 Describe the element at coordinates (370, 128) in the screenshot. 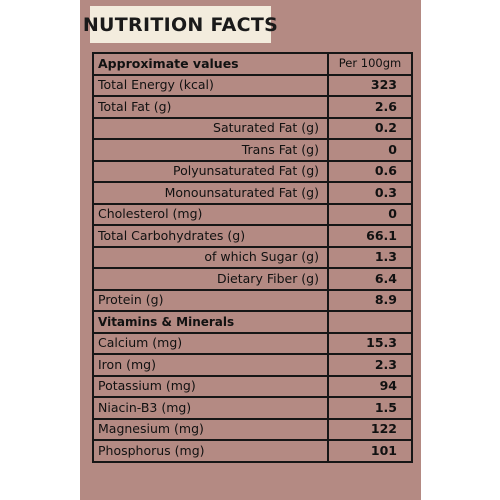

I see `row-value: 0.2` at that location.